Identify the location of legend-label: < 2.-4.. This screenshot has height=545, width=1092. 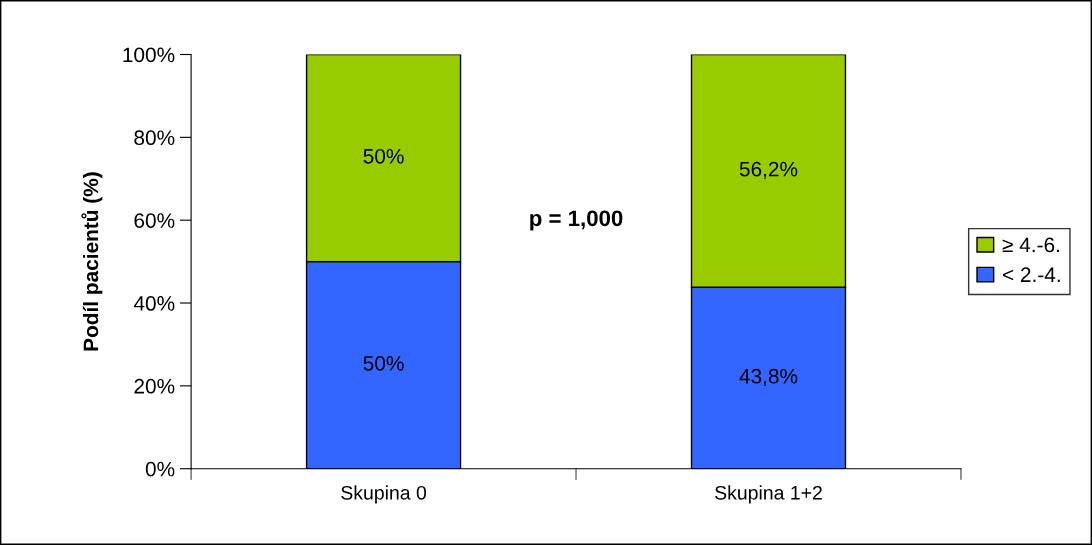
(1031, 274).